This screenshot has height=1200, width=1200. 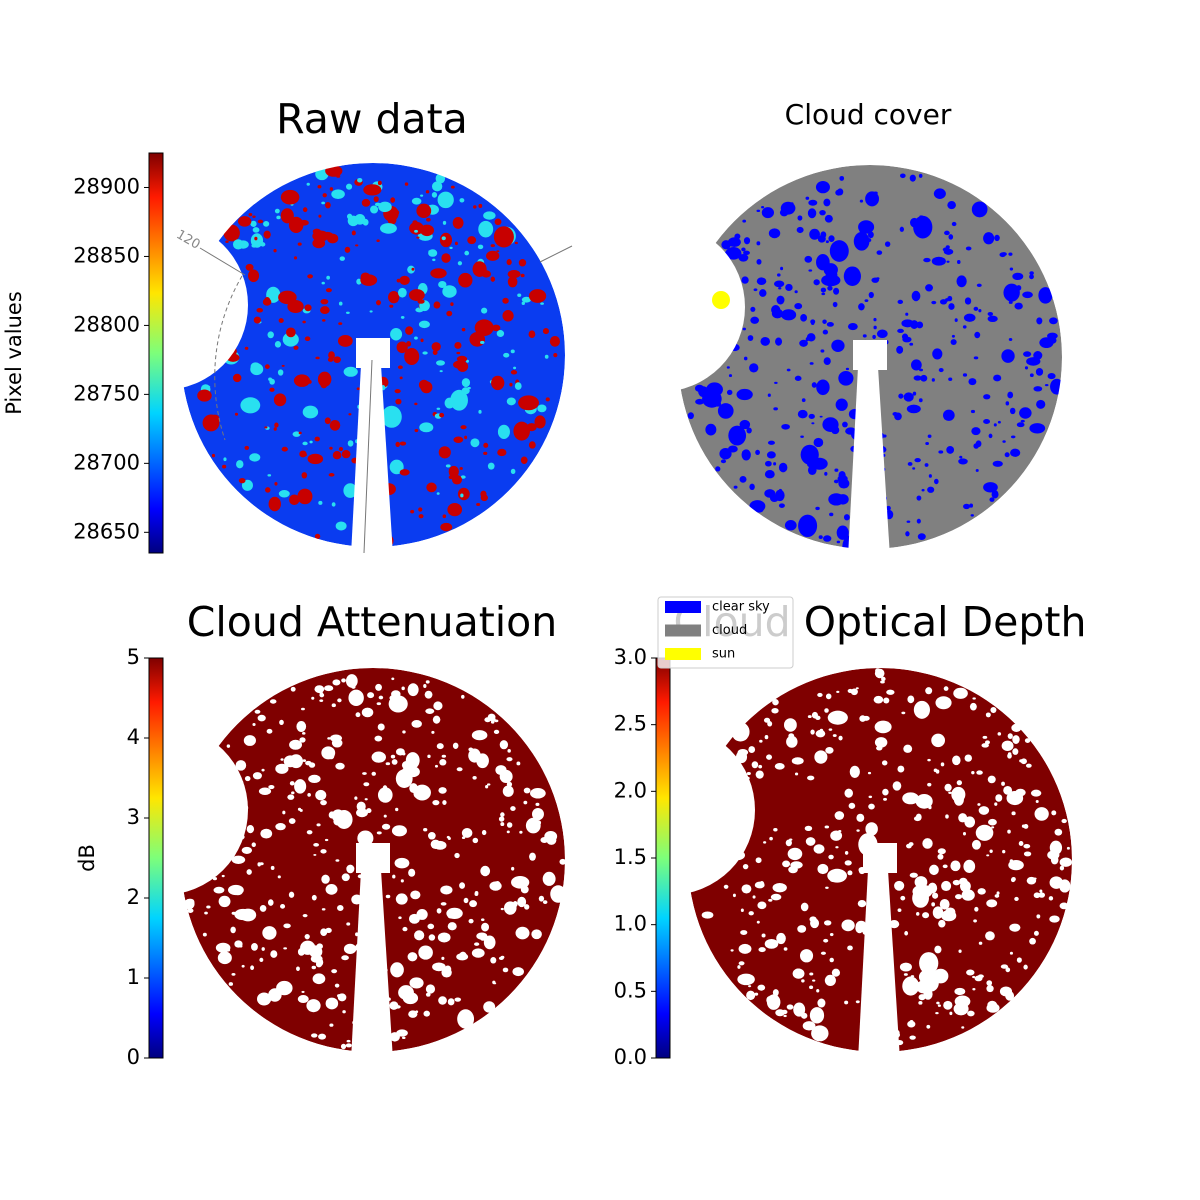 What do you see at coordinates (156, 353) in the screenshot?
I see `colorbar` at bounding box center [156, 353].